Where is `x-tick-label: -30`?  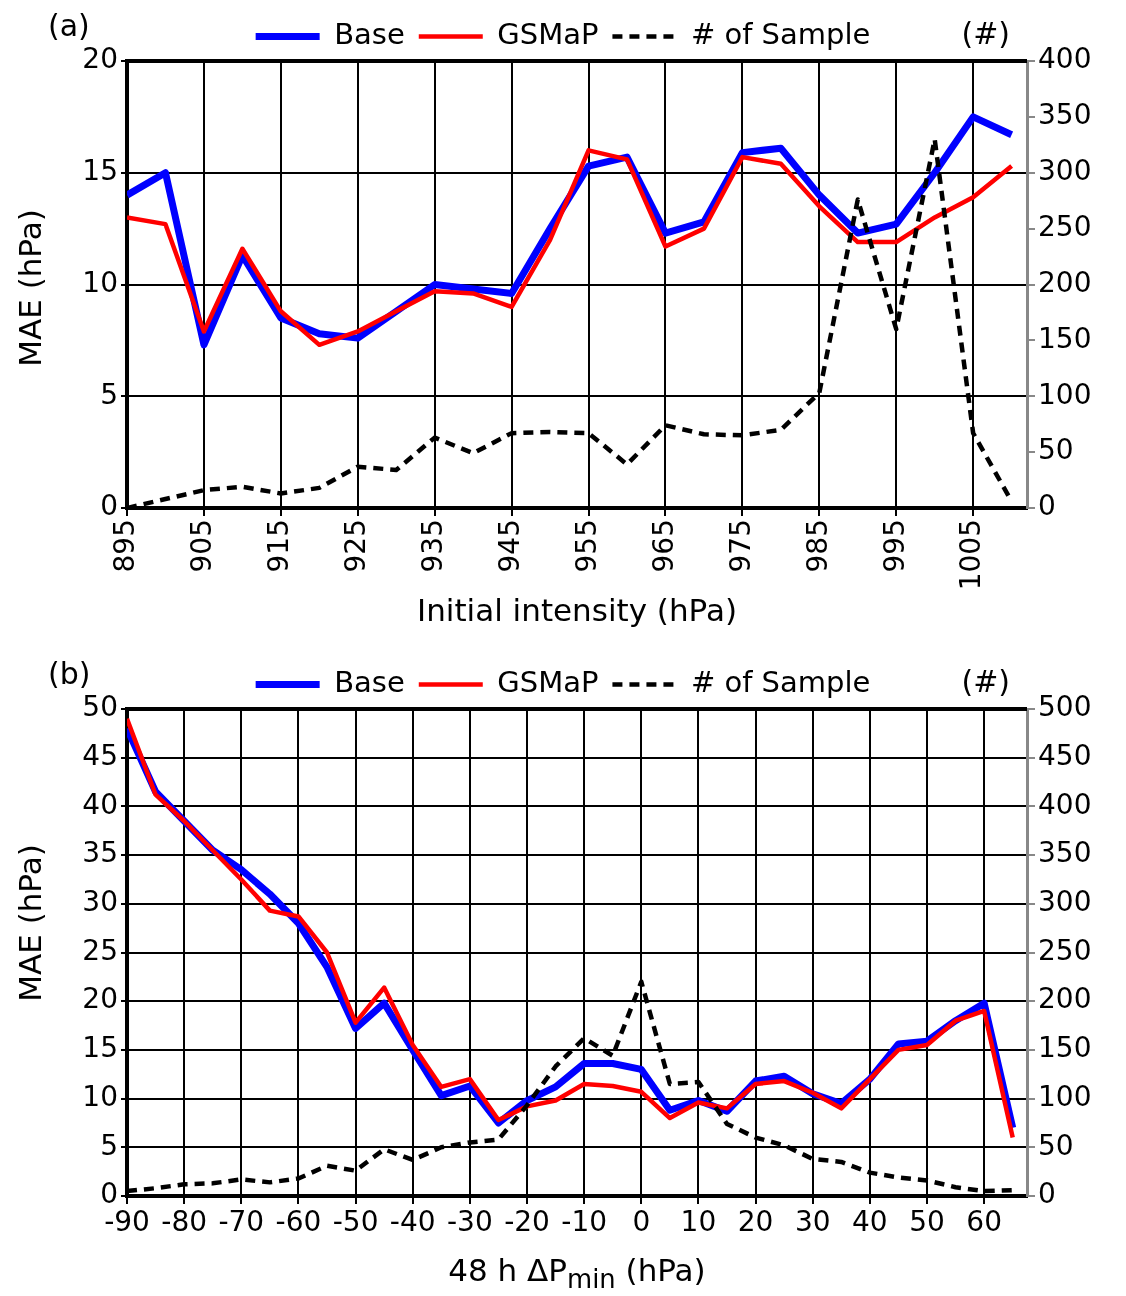
x-tick-label: -30 is located at coordinates (469, 1222).